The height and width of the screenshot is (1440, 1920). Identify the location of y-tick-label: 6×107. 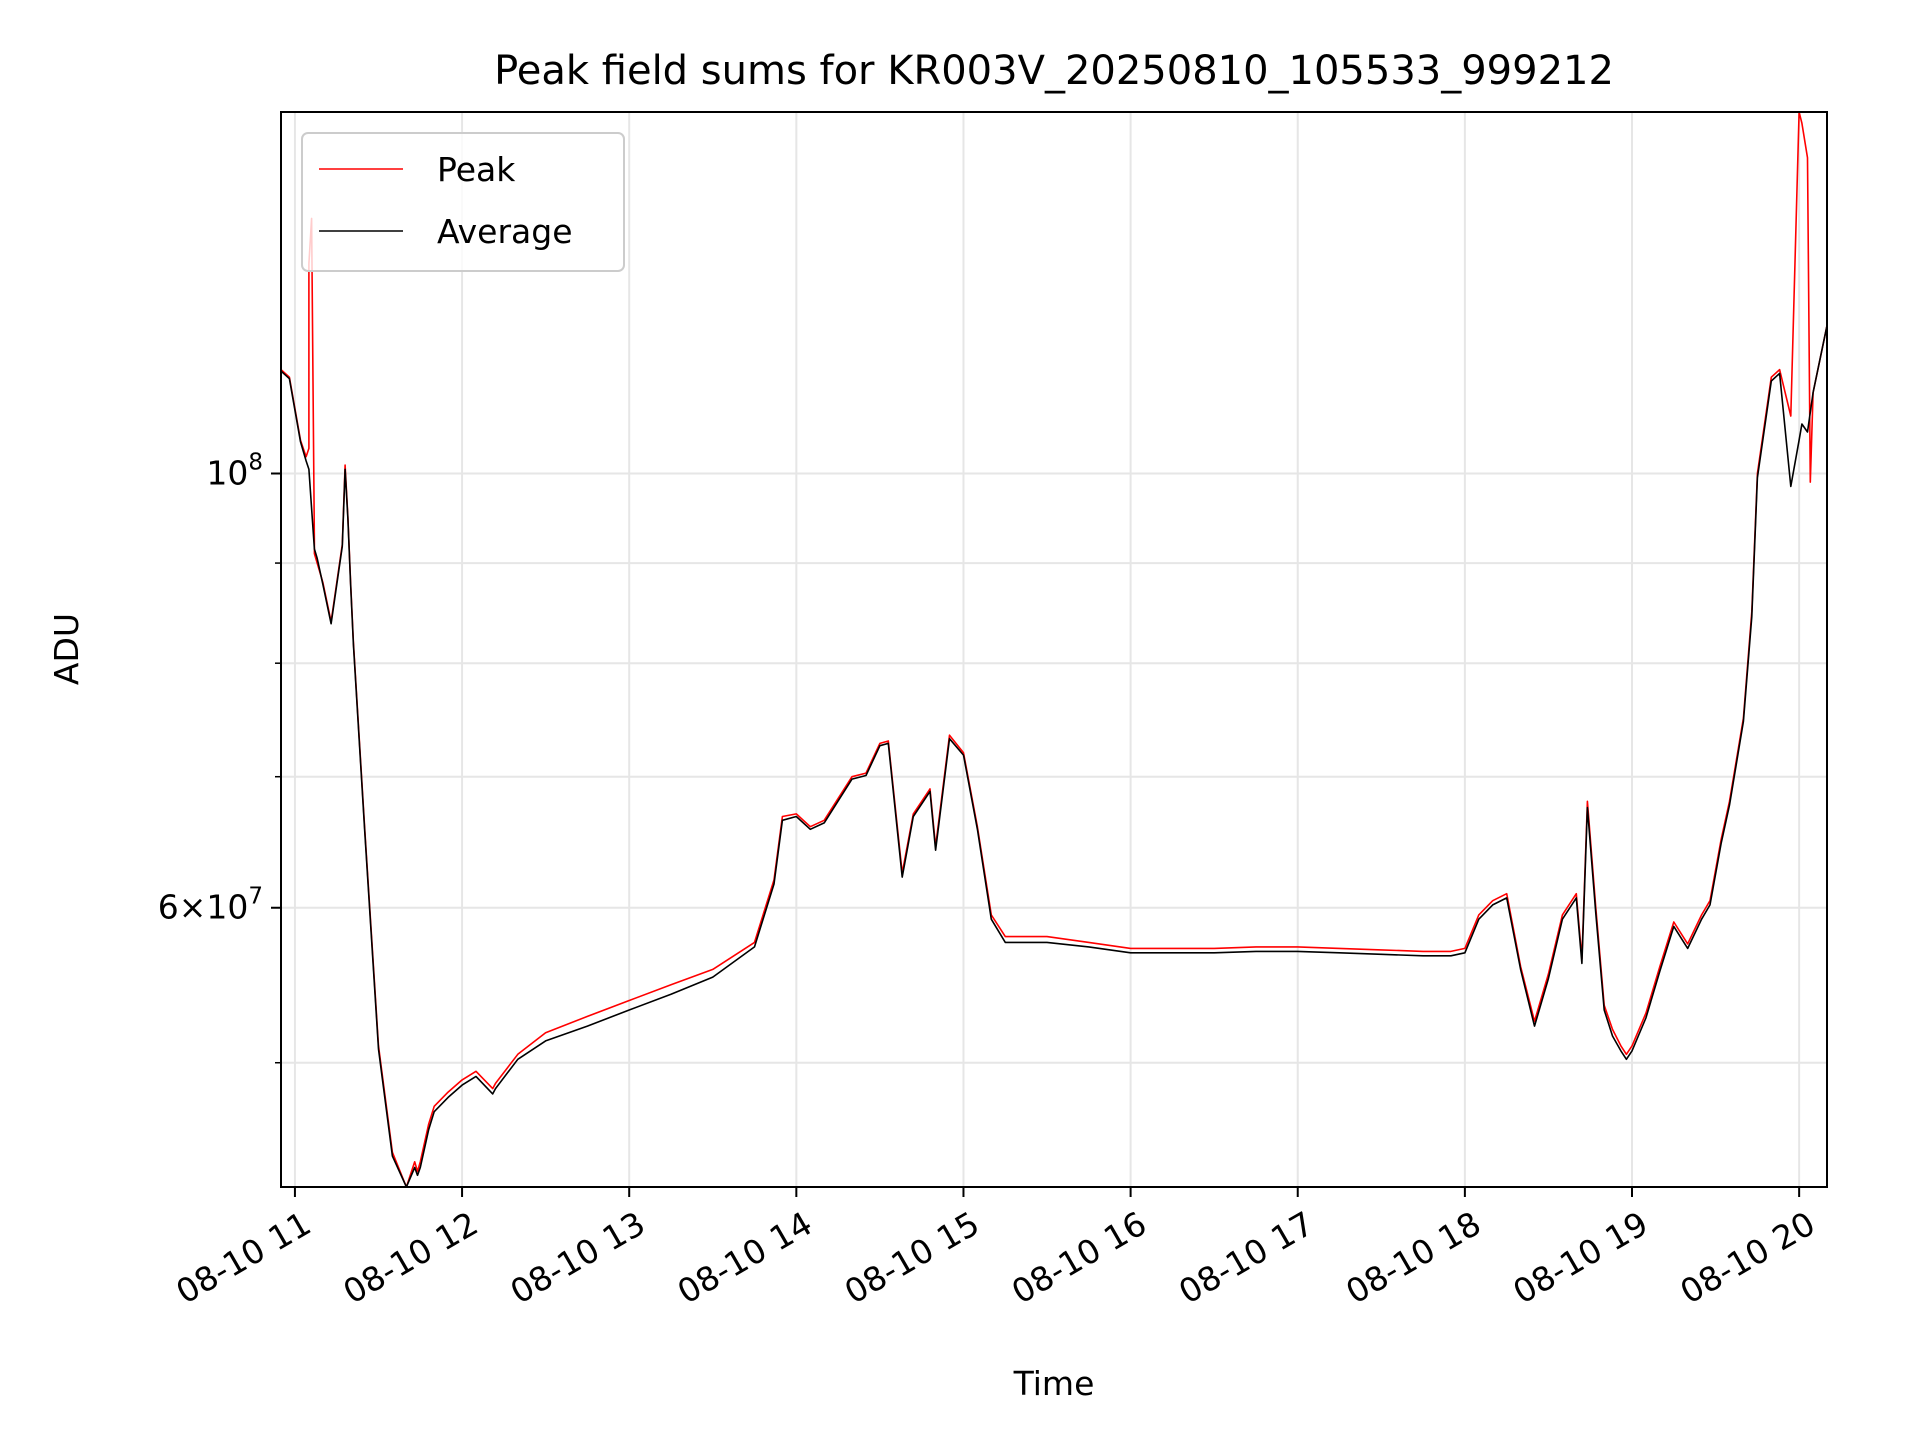
(210, 905).